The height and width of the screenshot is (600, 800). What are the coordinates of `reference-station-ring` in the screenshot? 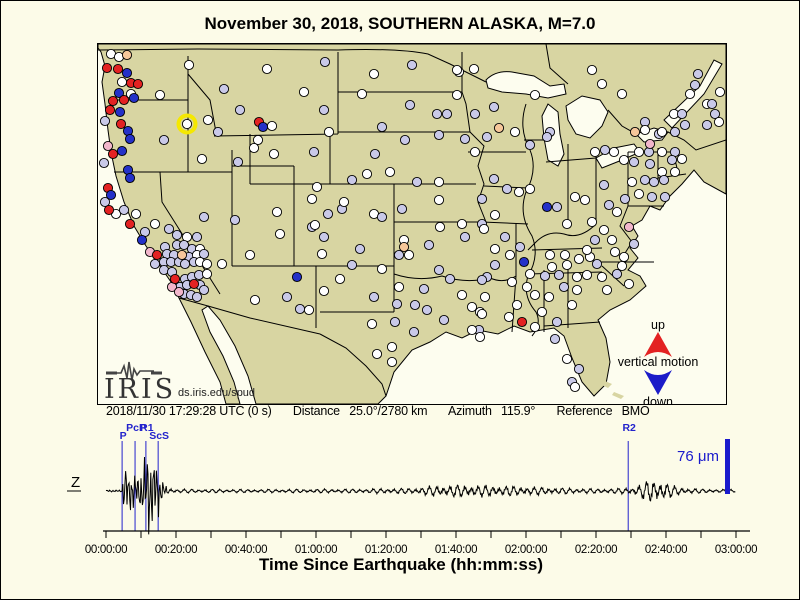 It's located at (187, 124).